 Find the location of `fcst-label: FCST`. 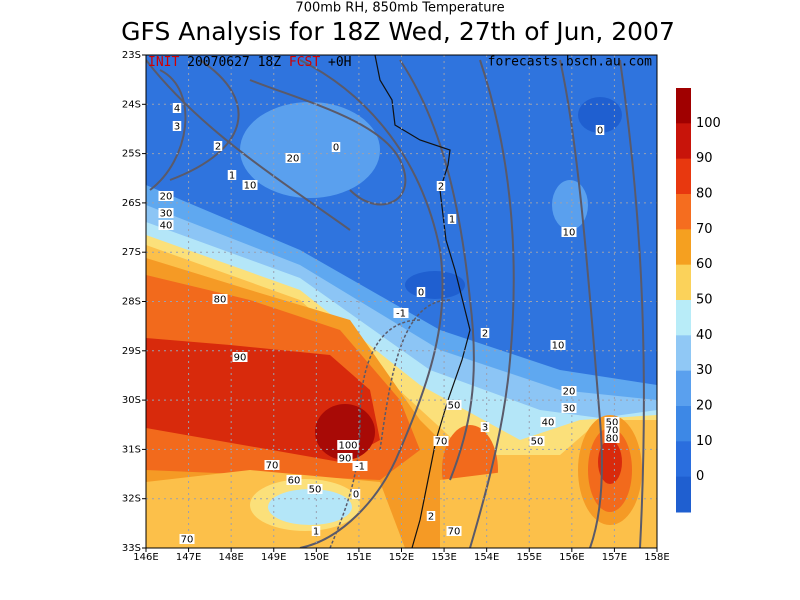

fcst-label: FCST is located at coordinates (304, 62).